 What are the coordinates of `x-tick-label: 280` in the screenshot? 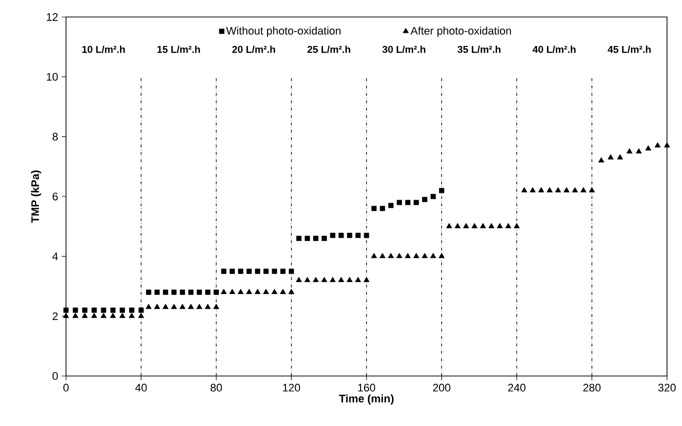 It's located at (592, 388).